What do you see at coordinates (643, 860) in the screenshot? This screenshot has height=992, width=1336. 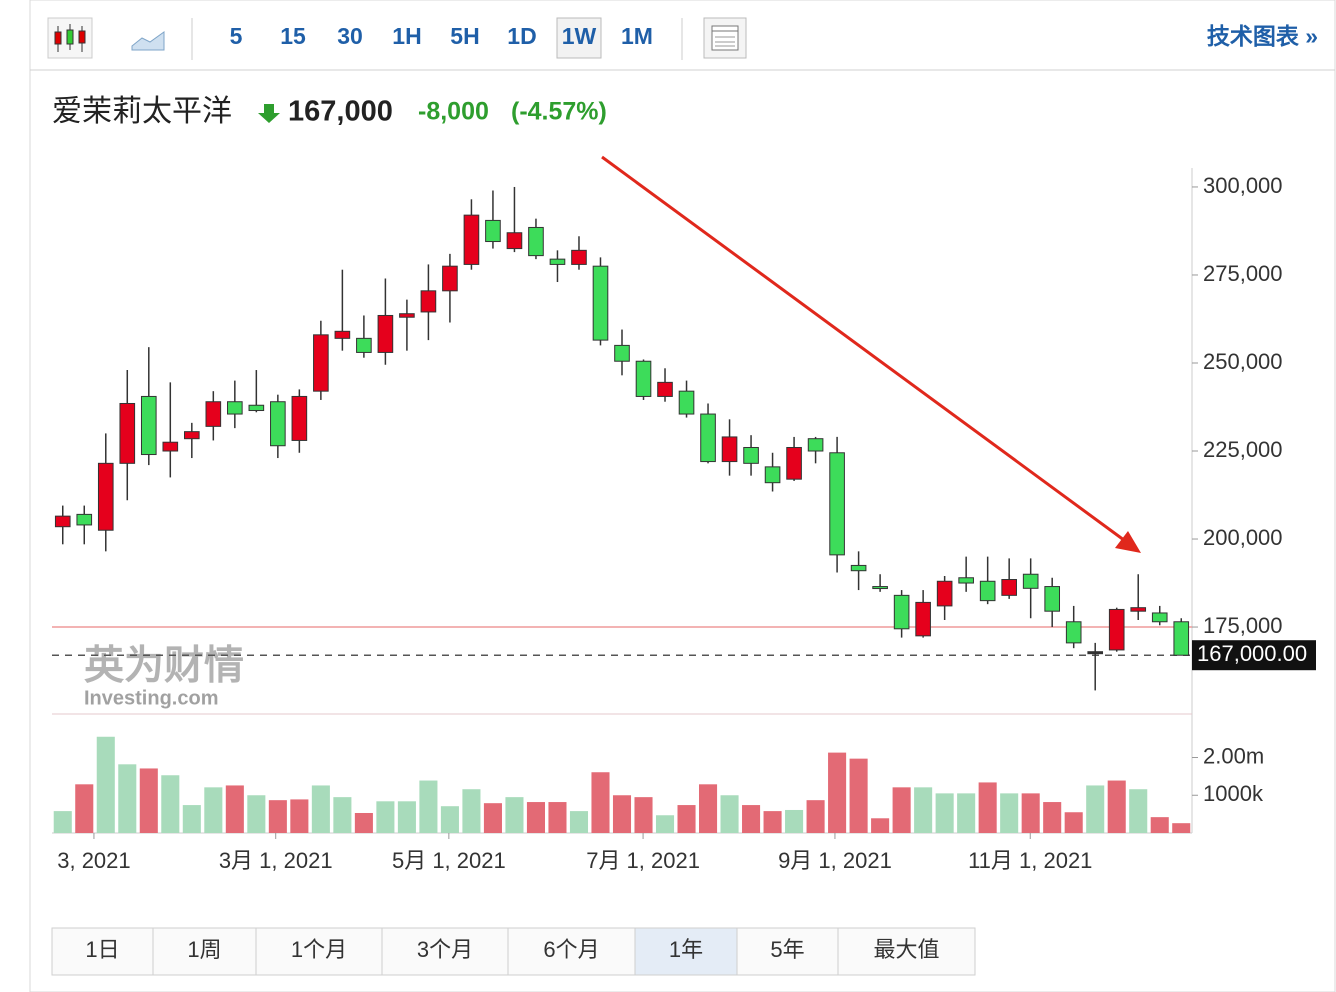 I see `x-tick-label: 7月 1, 2021` at bounding box center [643, 860].